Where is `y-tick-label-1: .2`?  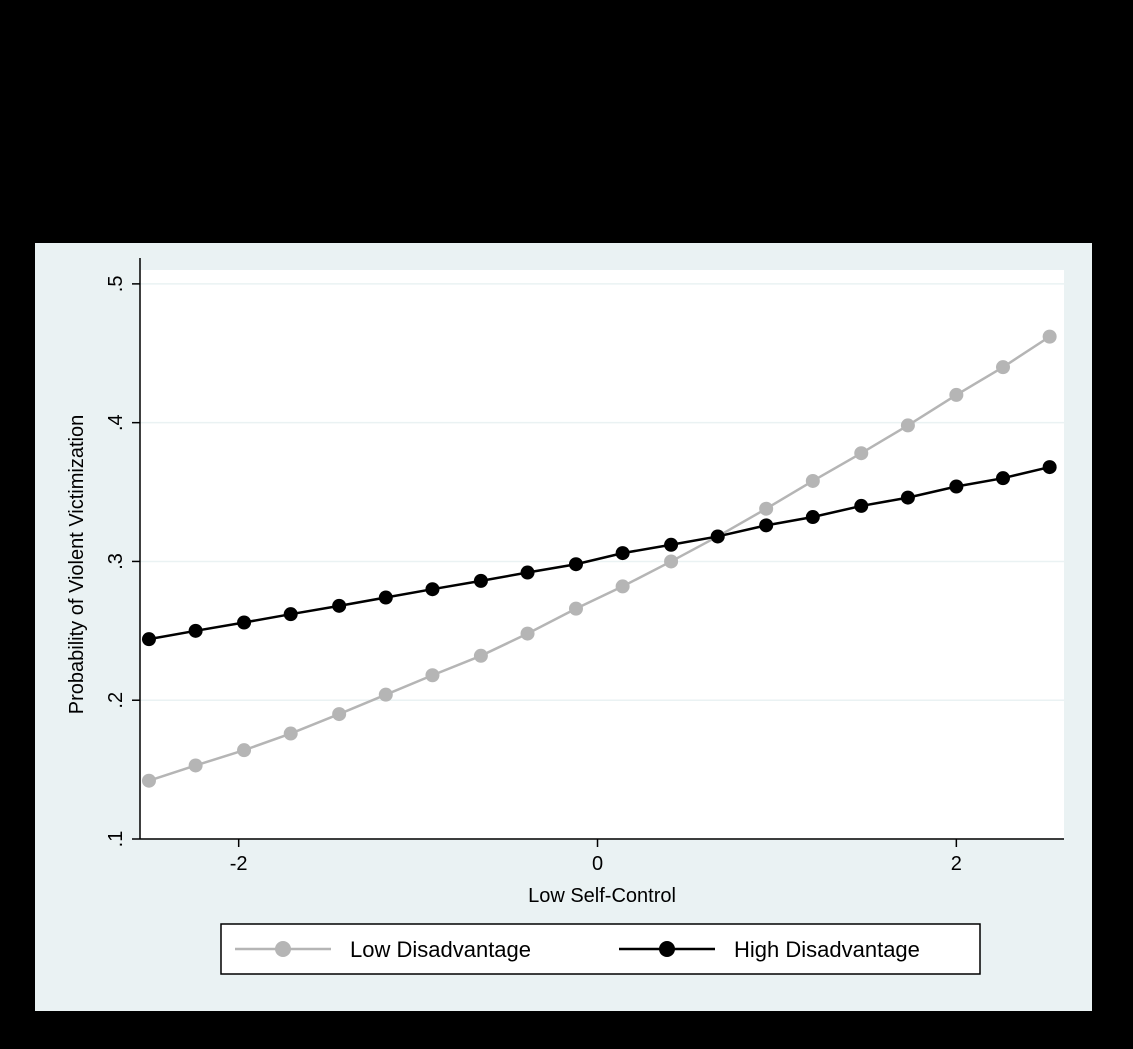
y-tick-label-1: .2 is located at coordinates (116, 700).